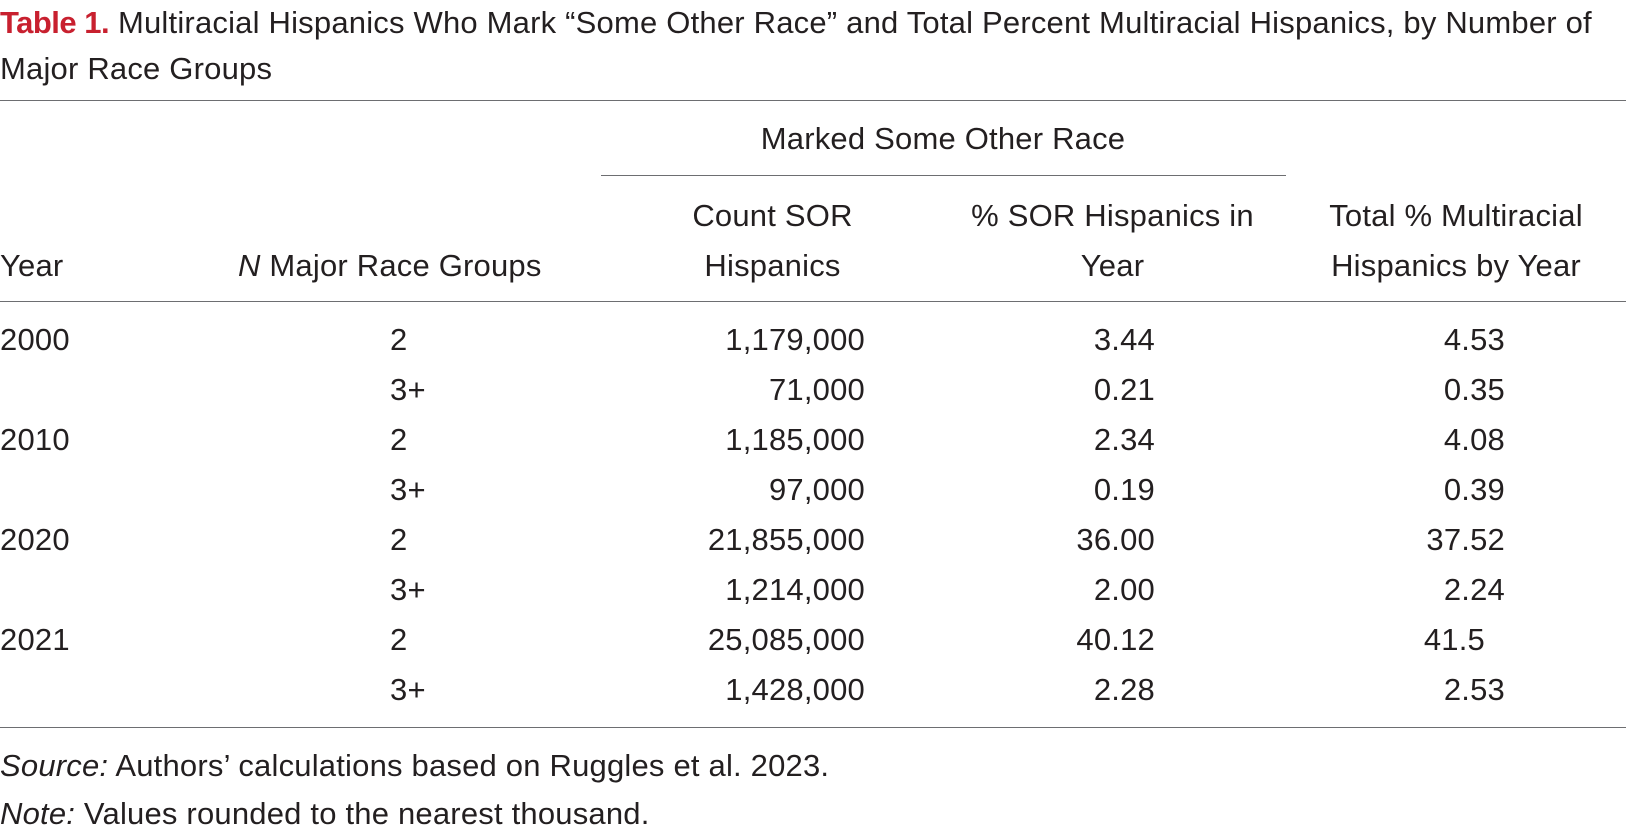 The image size is (1626, 838). I want to click on header-count-line2: Hispanics, so click(772, 265).